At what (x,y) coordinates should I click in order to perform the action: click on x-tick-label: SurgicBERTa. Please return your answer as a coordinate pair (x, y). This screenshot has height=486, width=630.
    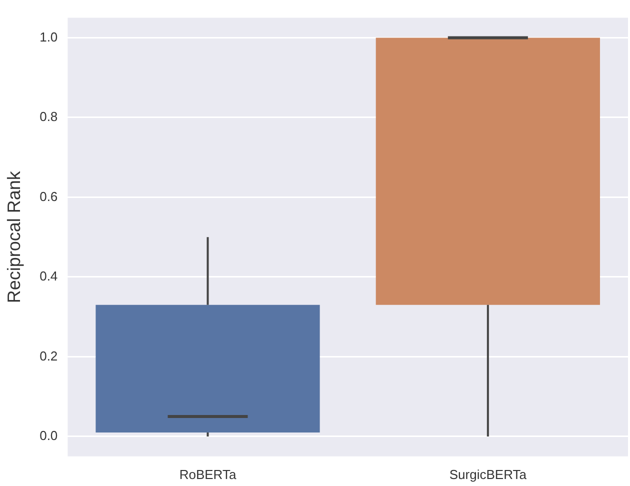
    Looking at the image, I should click on (488, 474).